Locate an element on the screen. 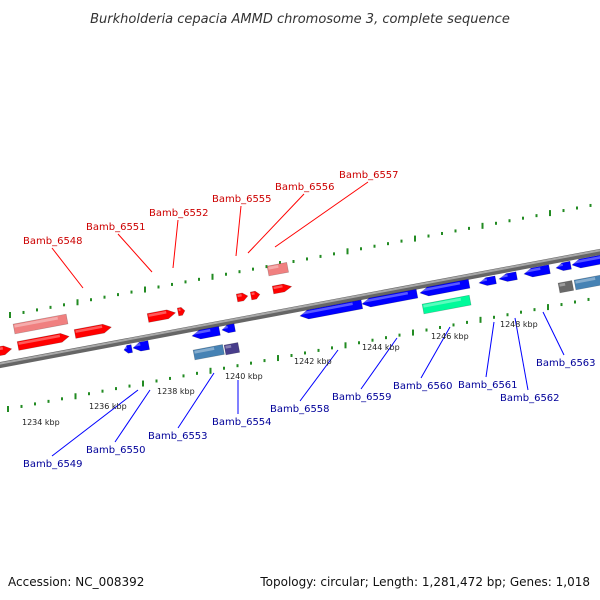  gene-label: Bamb_6552 is located at coordinates (179, 213).